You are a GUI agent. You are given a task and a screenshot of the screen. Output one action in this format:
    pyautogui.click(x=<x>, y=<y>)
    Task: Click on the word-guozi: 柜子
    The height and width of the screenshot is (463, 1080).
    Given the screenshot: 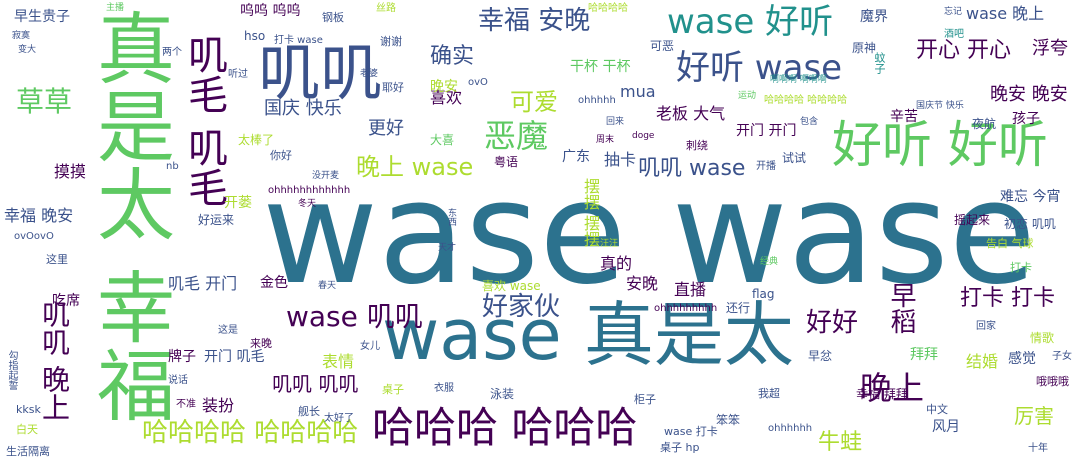 What is the action you would take?
    pyautogui.click(x=645, y=399)
    